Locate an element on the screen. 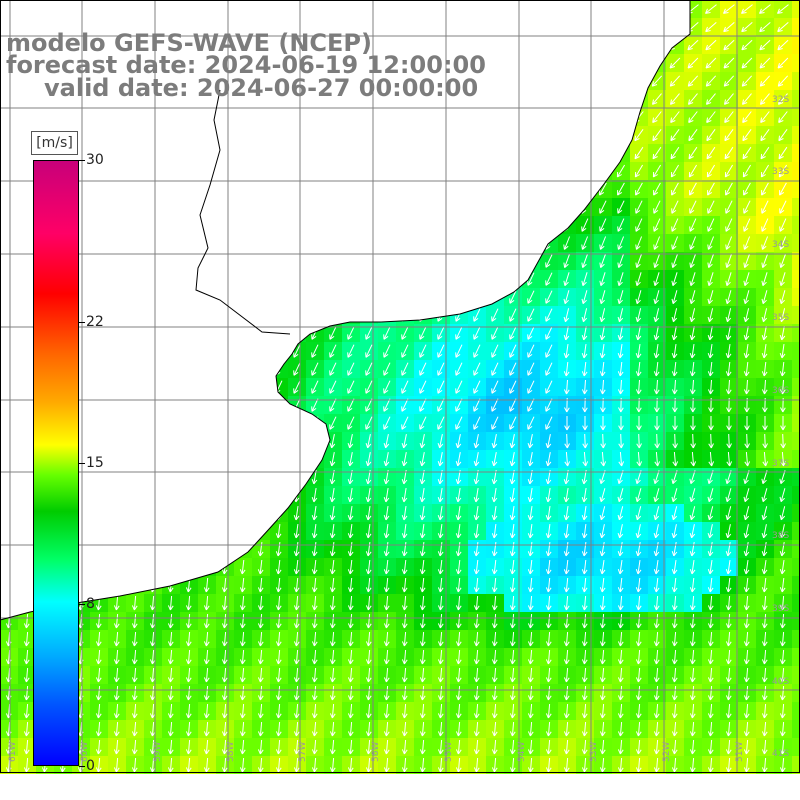  latitude-label: 37S is located at coordinates (780, 464).